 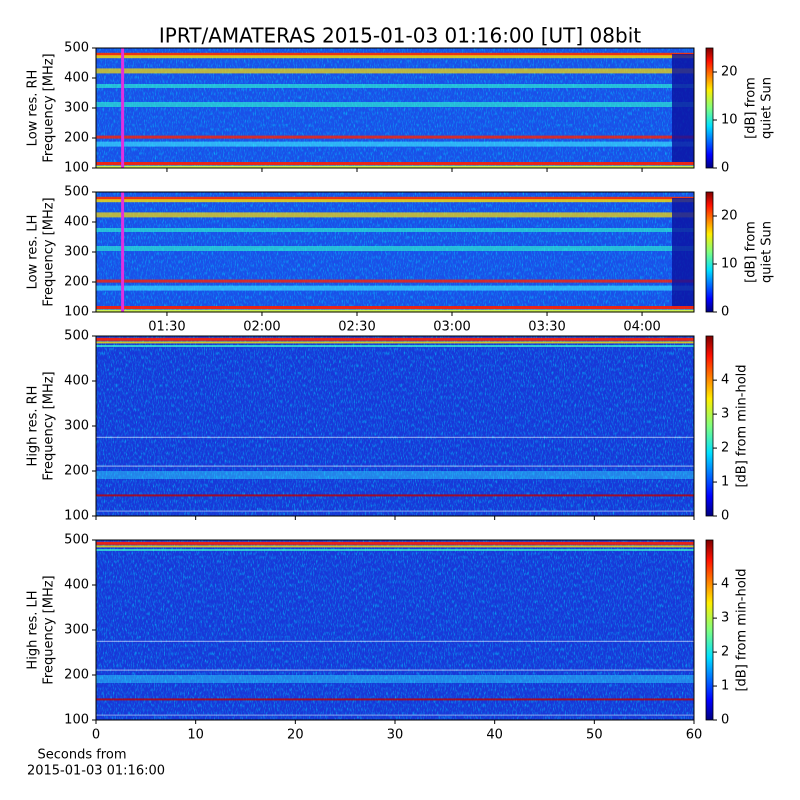 I want to click on y-axis-label: Low res. RH, so click(x=33, y=108).